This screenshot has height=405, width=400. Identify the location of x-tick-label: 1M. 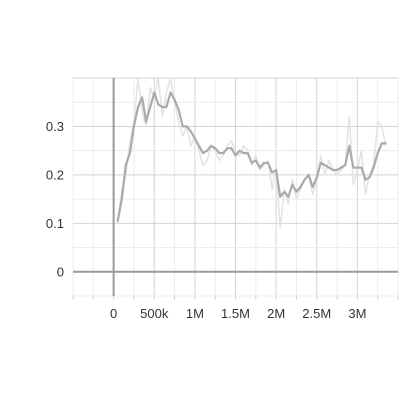
(195, 313).